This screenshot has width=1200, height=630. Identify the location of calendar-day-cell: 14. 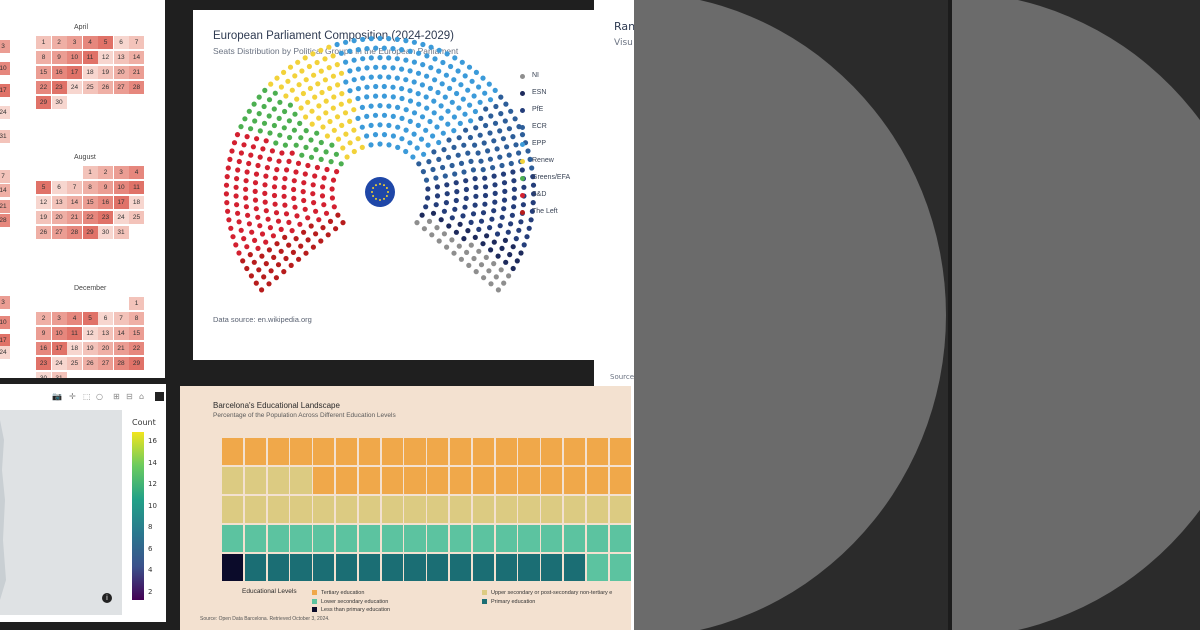
(136, 57).